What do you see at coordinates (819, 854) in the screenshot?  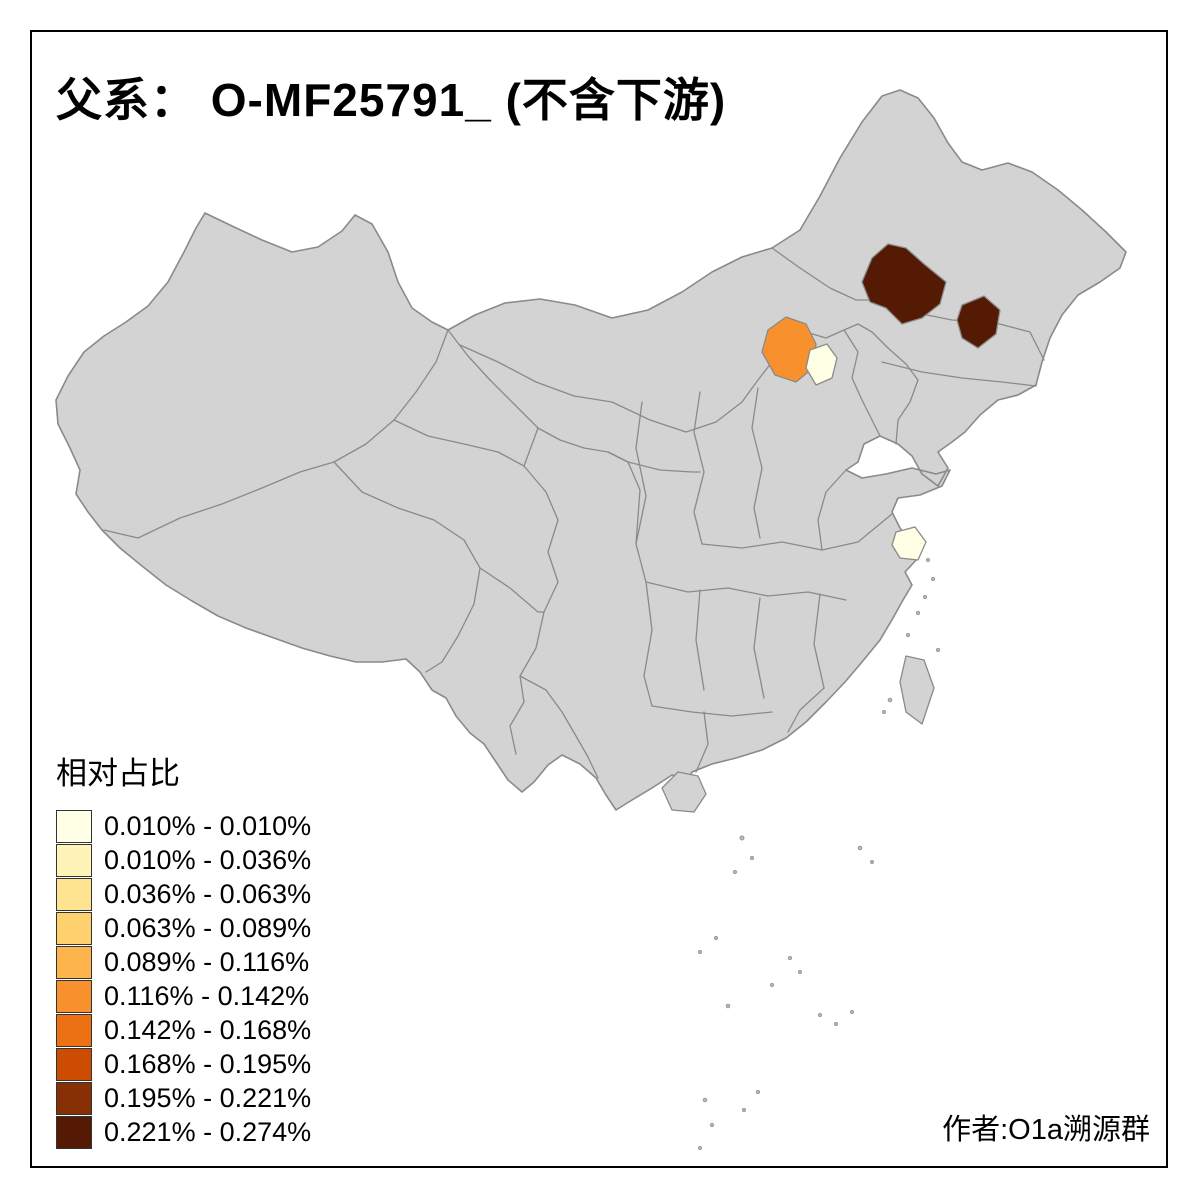 I see `sea-islets` at bounding box center [819, 854].